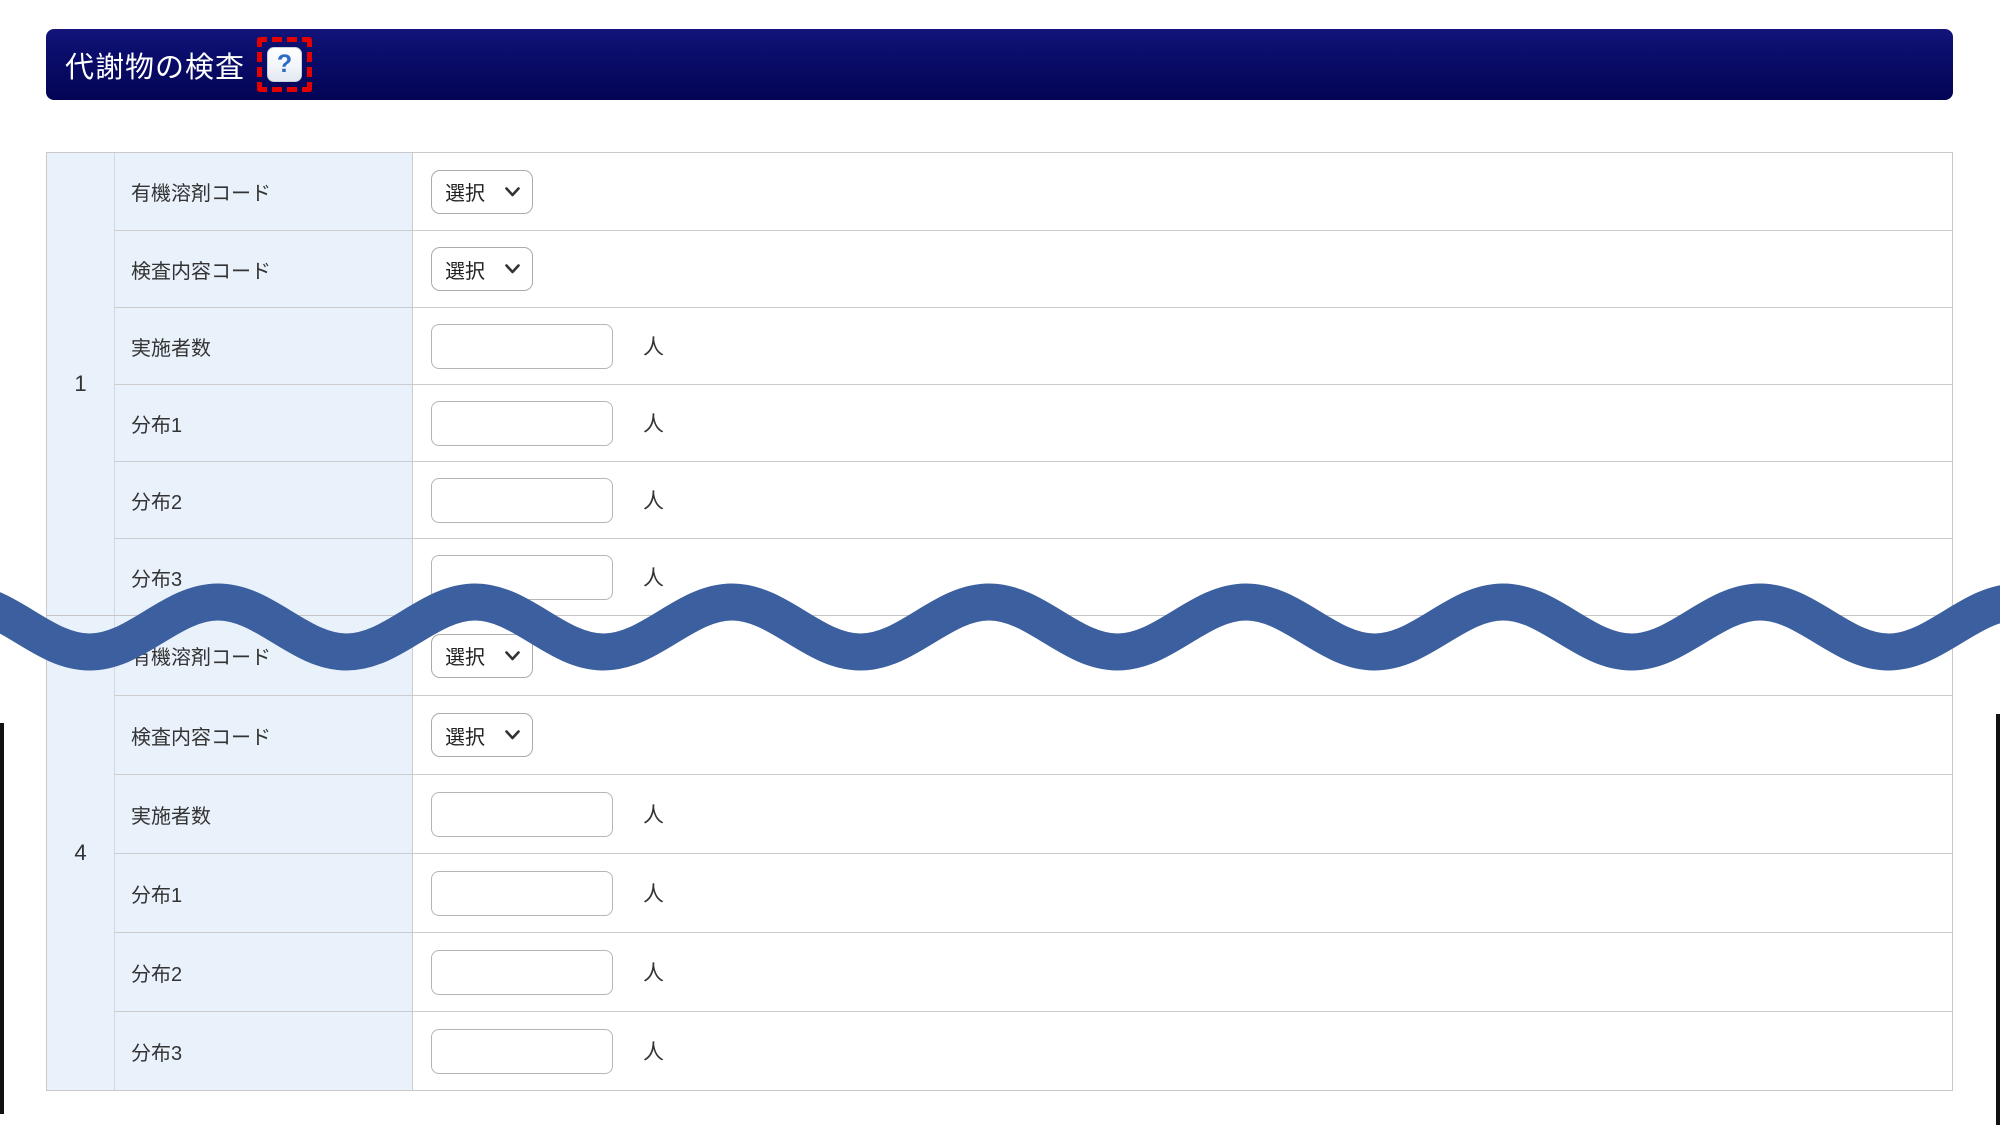 This screenshot has width=2000, height=1125. What do you see at coordinates (81, 853) in the screenshot?
I see `group-number: 4` at bounding box center [81, 853].